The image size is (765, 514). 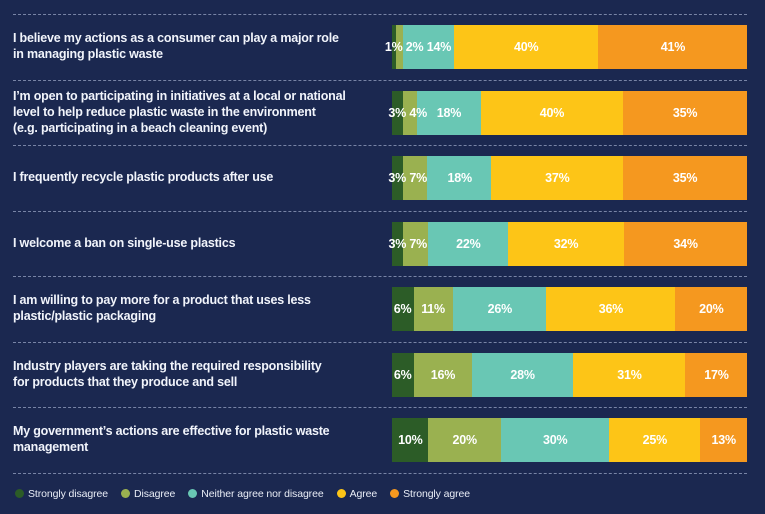 I want to click on segment-value-label: 1%, so click(x=393, y=47).